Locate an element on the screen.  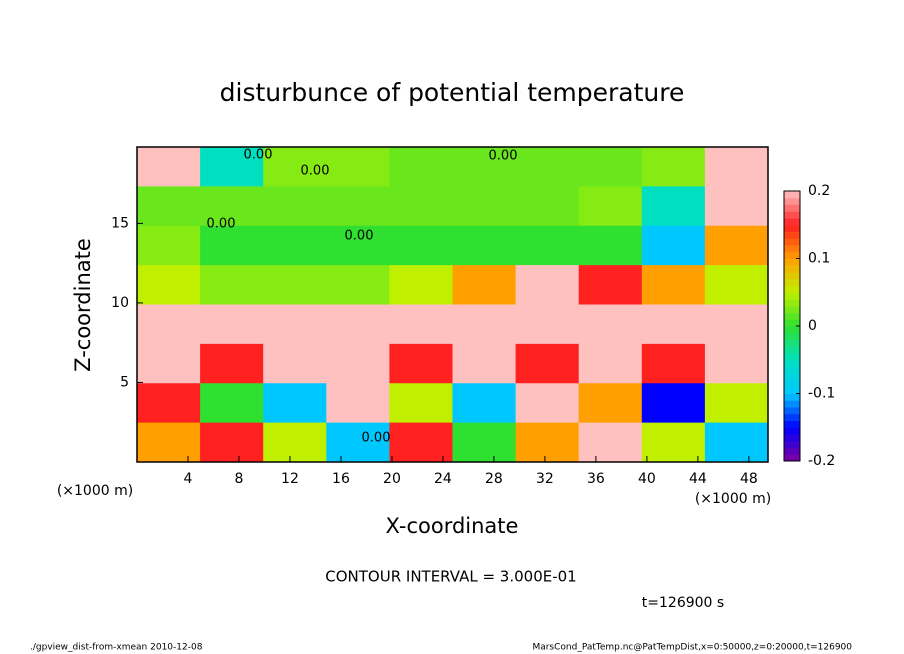
x-tick-label: 4 is located at coordinates (188, 479).